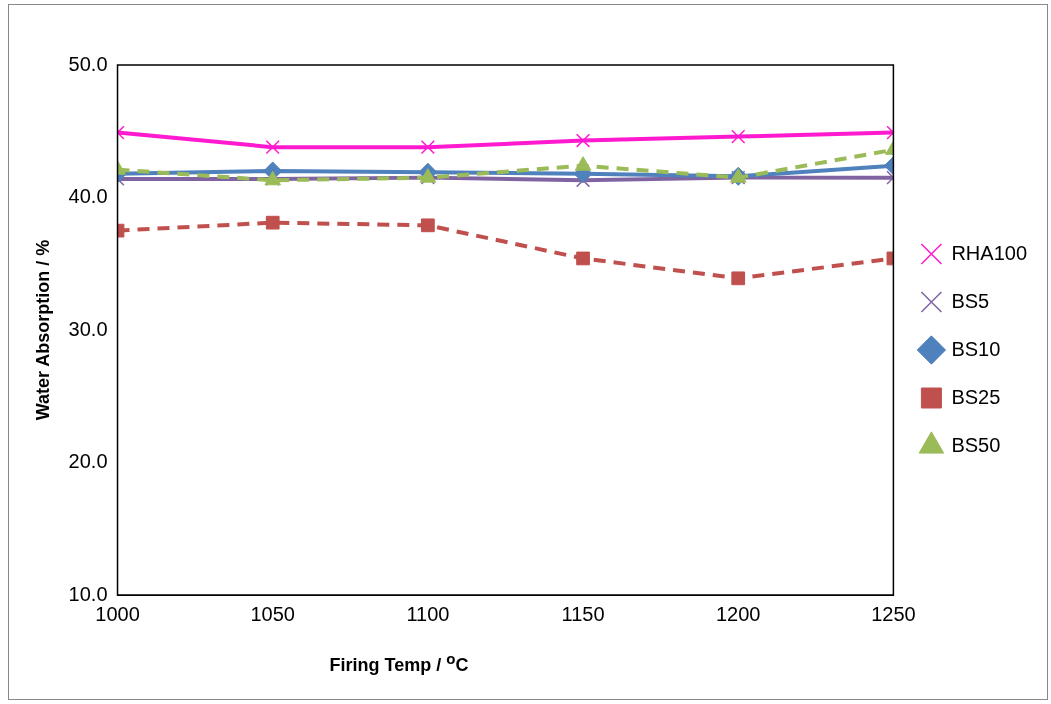 The height and width of the screenshot is (704, 1051). I want to click on y-axis-title: Water Absorption / %, so click(42, 330).